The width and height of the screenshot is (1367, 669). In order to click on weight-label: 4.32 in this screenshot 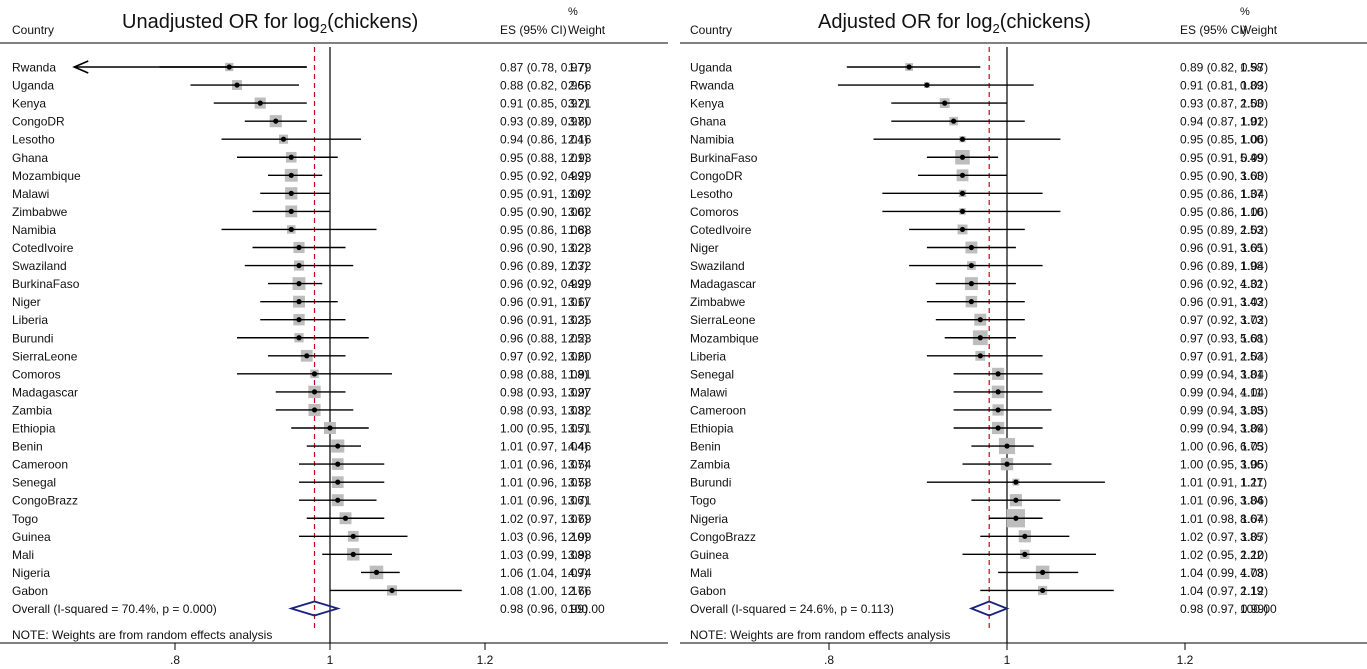, I will do `click(1252, 284)`.